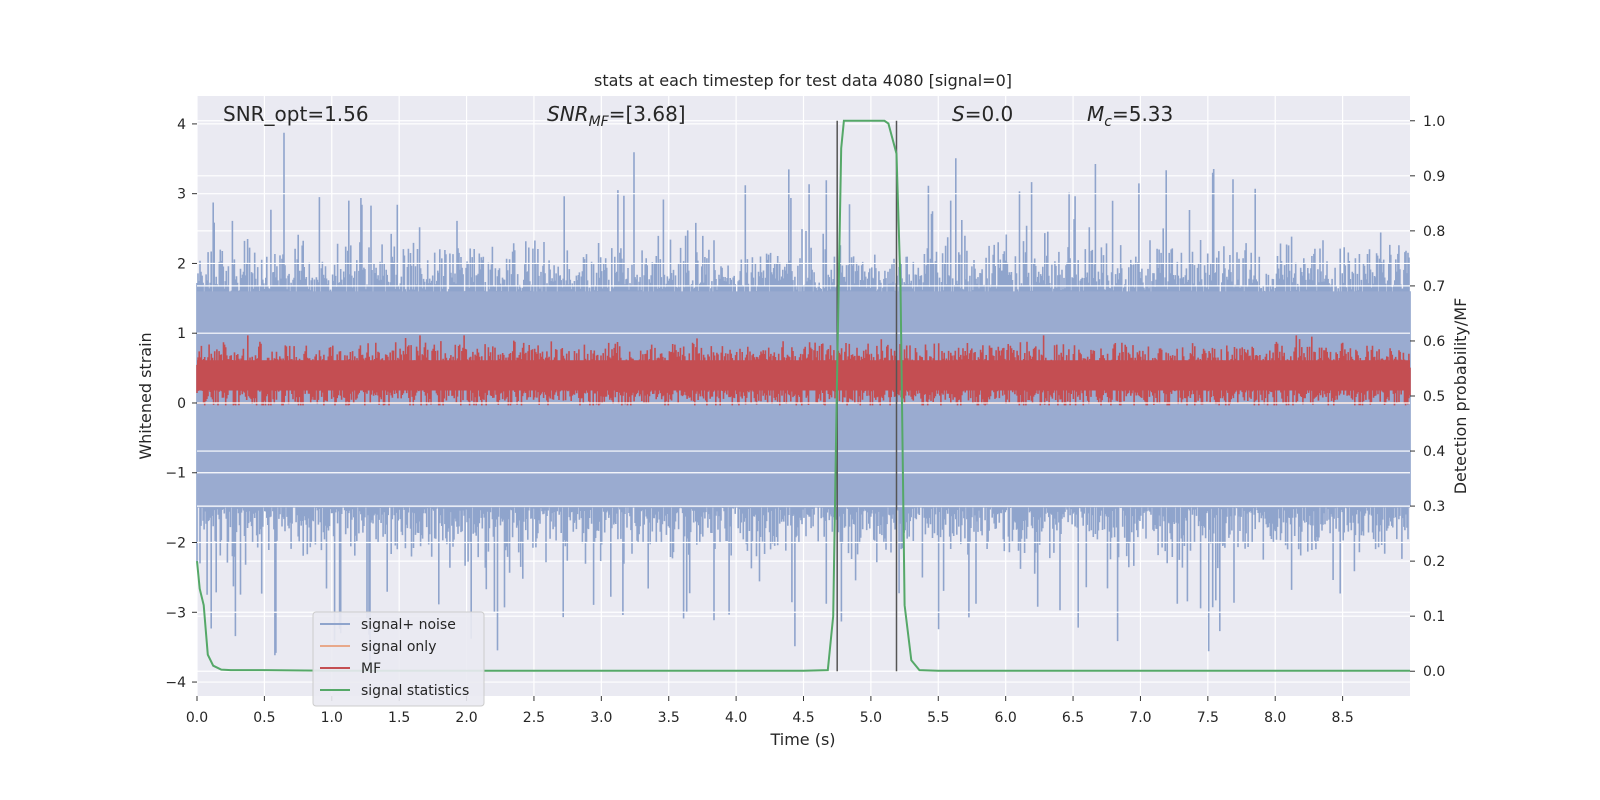 The image size is (1600, 800). Describe the element at coordinates (1434, 562) in the screenshot. I see `y2-tick-label: 0.2` at that location.